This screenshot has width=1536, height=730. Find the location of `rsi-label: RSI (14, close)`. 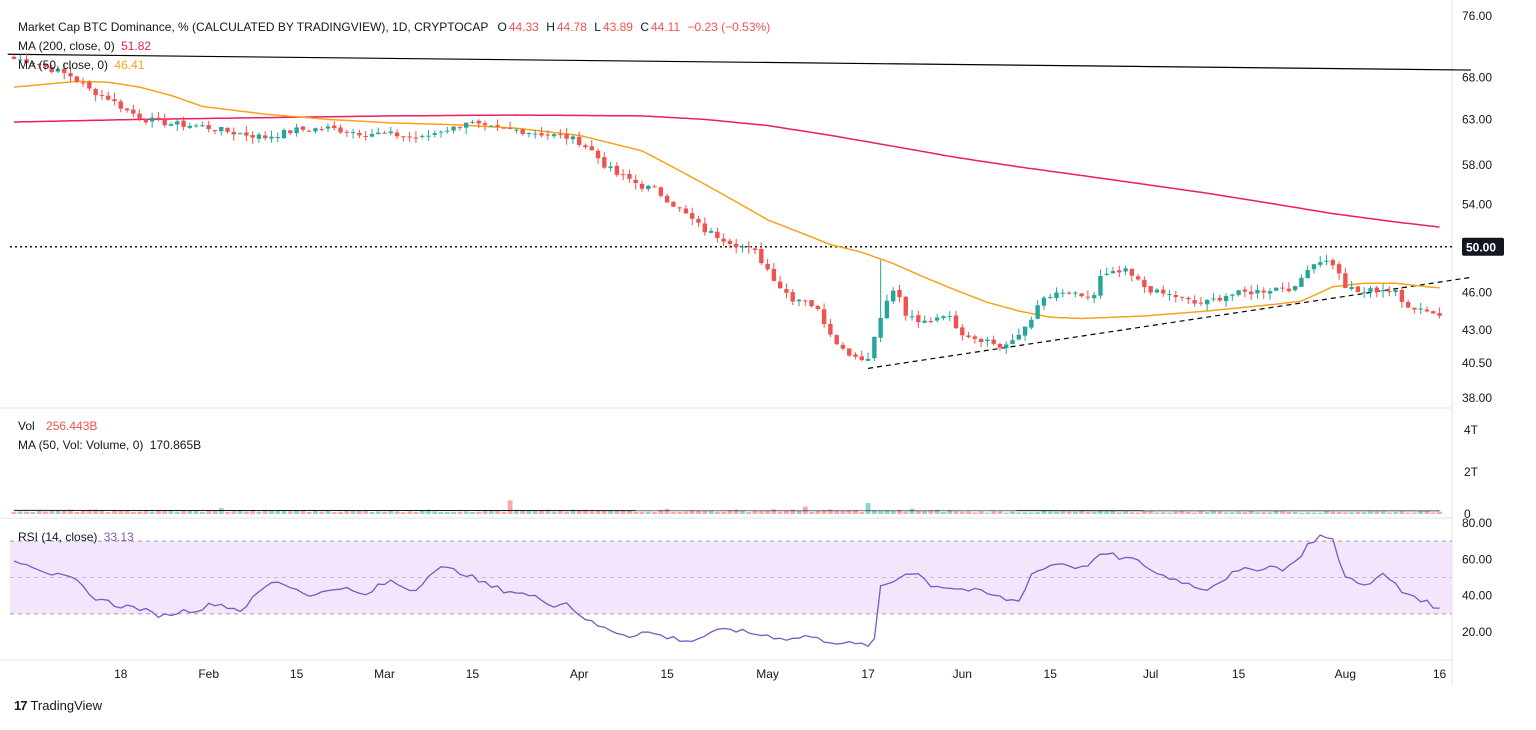

rsi-label: RSI (14, close) is located at coordinates (57, 537).